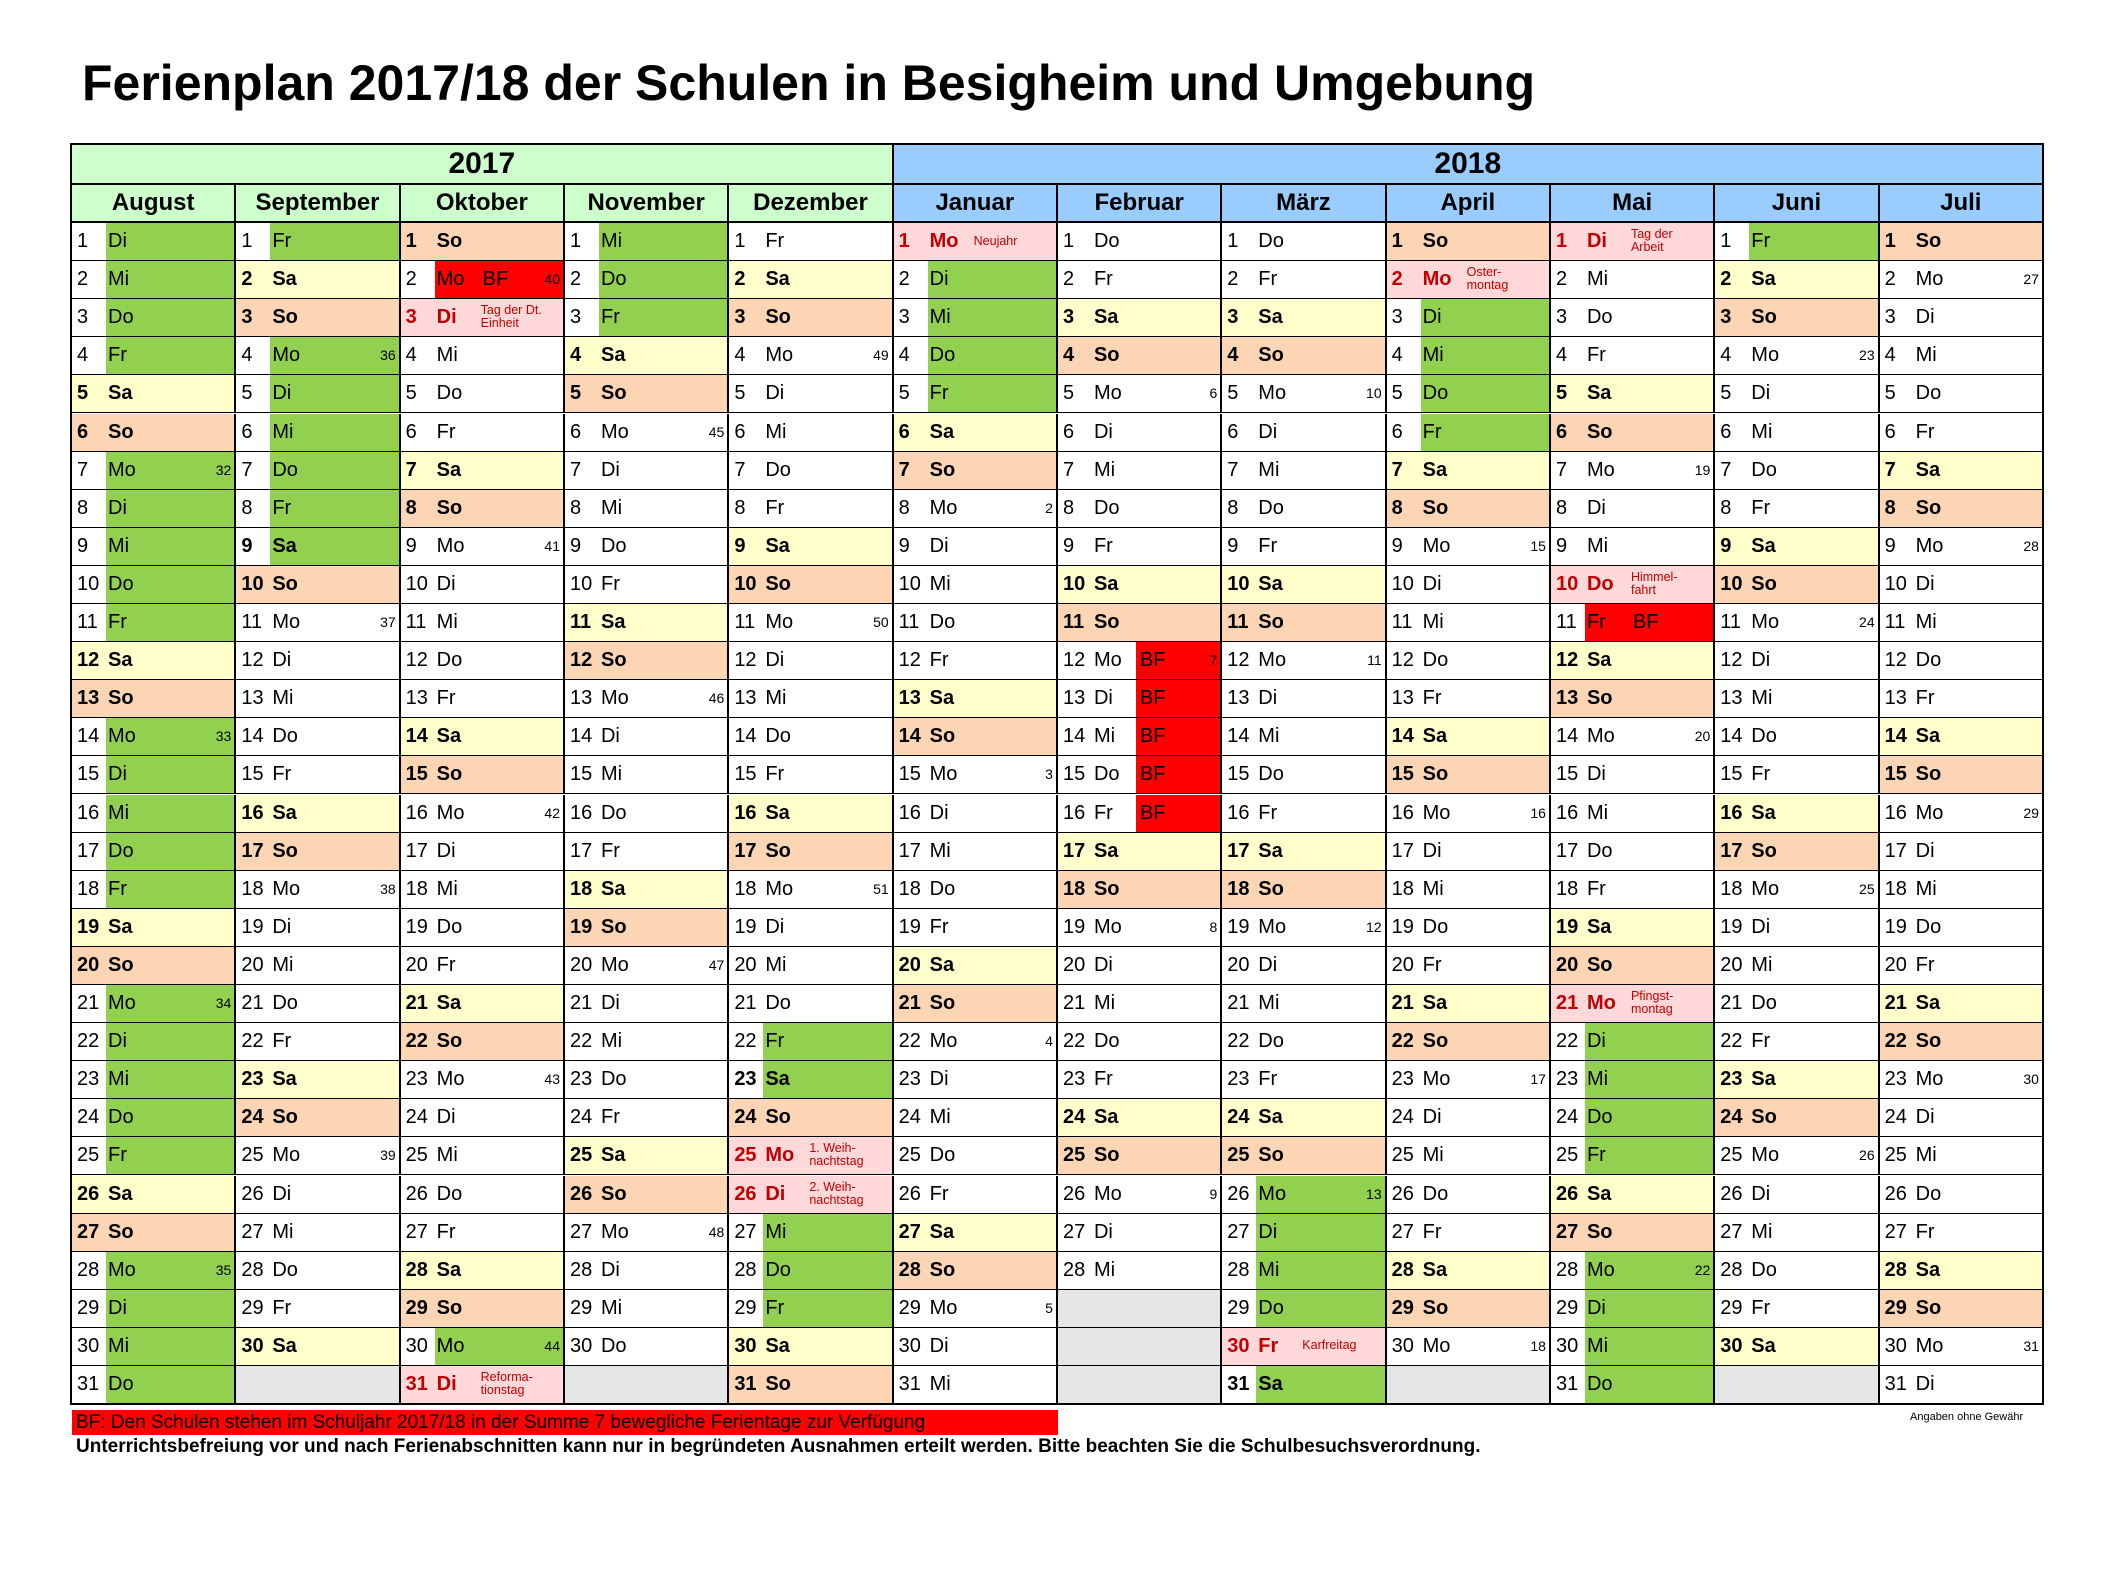 Image resolution: width=2113 pixels, height=1591 pixels. Describe the element at coordinates (1468, 165) in the screenshot. I see `year-header: 2018` at that location.